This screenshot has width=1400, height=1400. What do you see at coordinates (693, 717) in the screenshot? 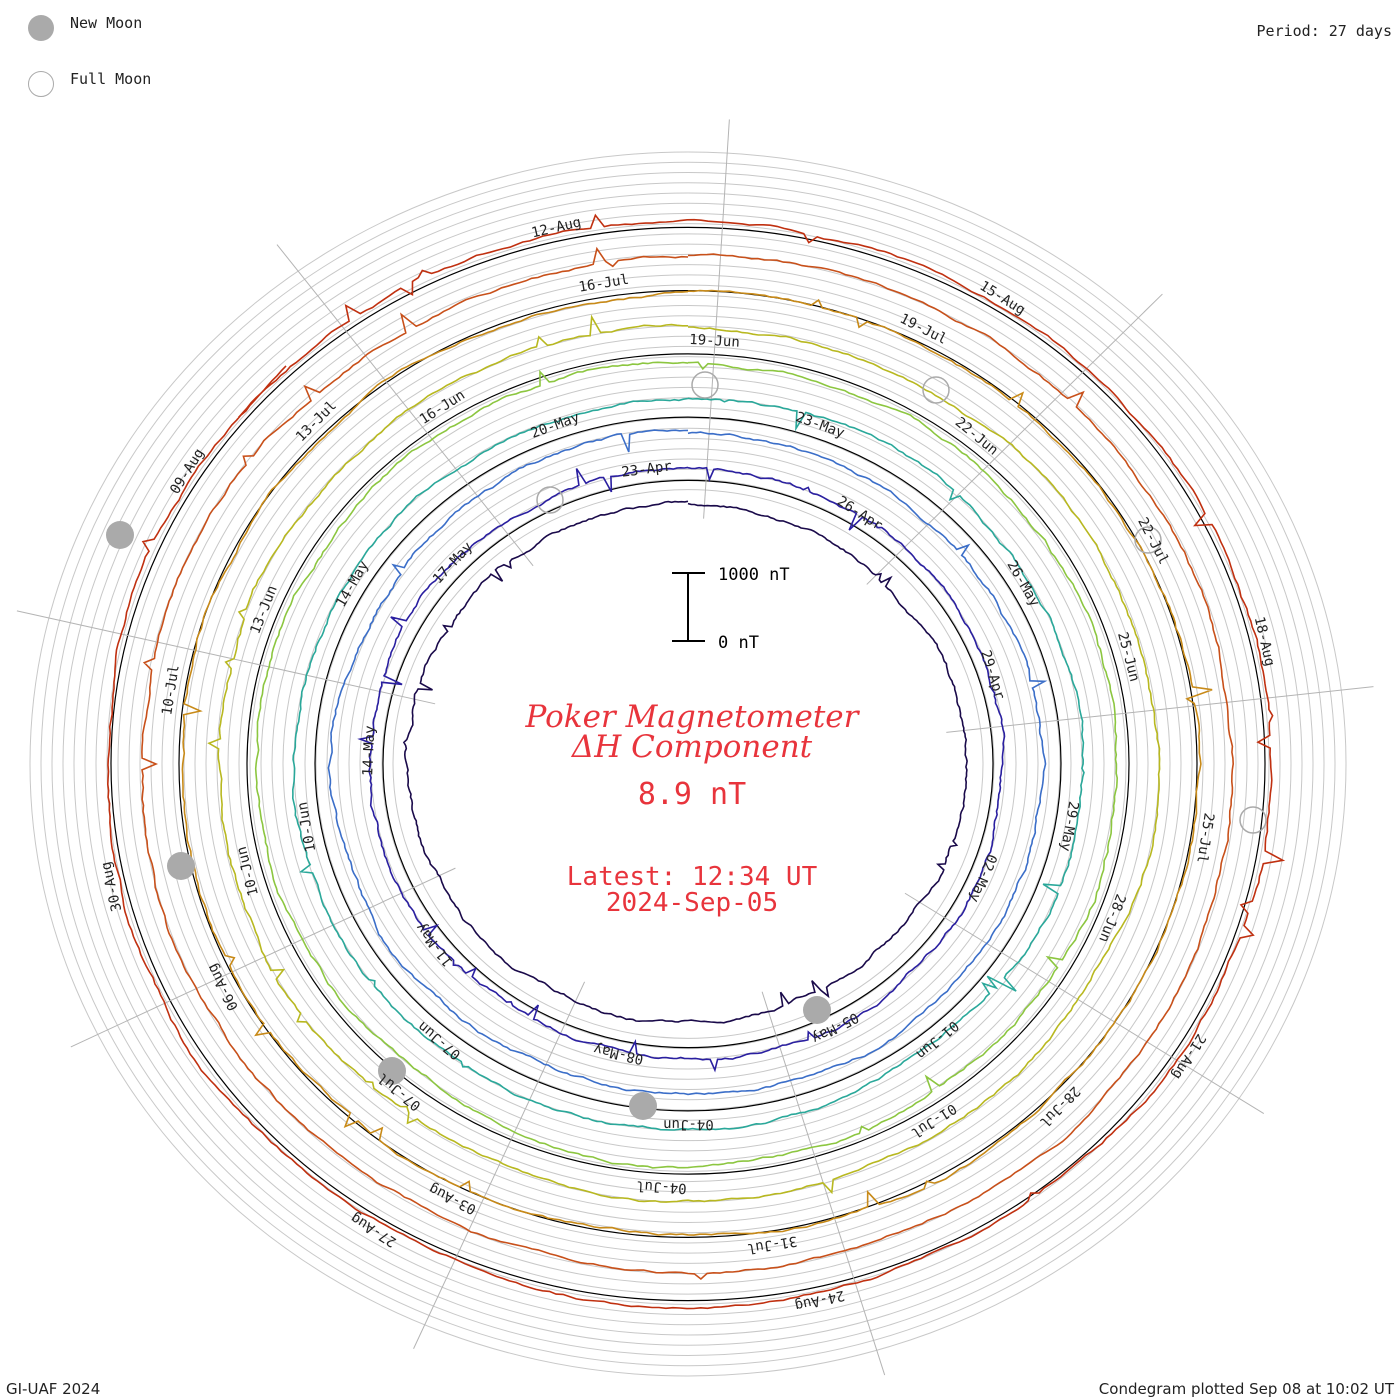
I see `chart-title-line1: Poker Magnetometer` at bounding box center [693, 717].